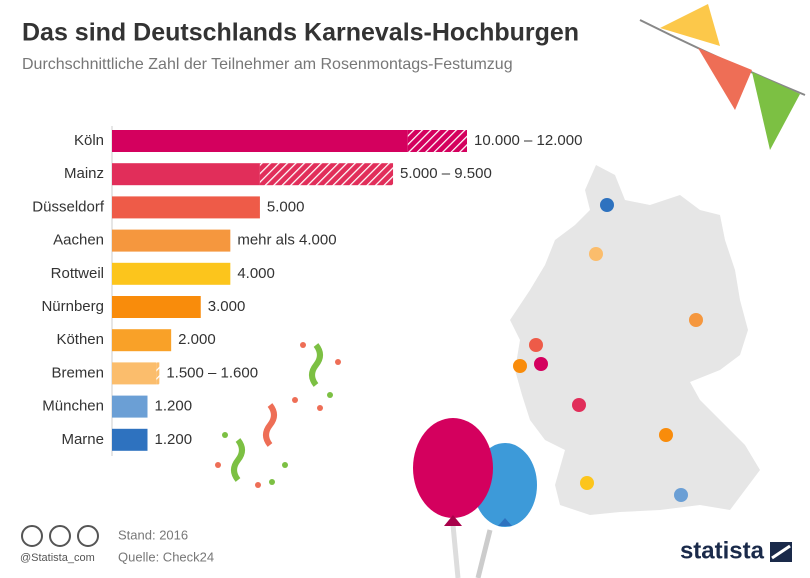 This screenshot has width=810, height=578. Describe the element at coordinates (197, 339) in the screenshot. I see `value-label: 2.000` at that location.